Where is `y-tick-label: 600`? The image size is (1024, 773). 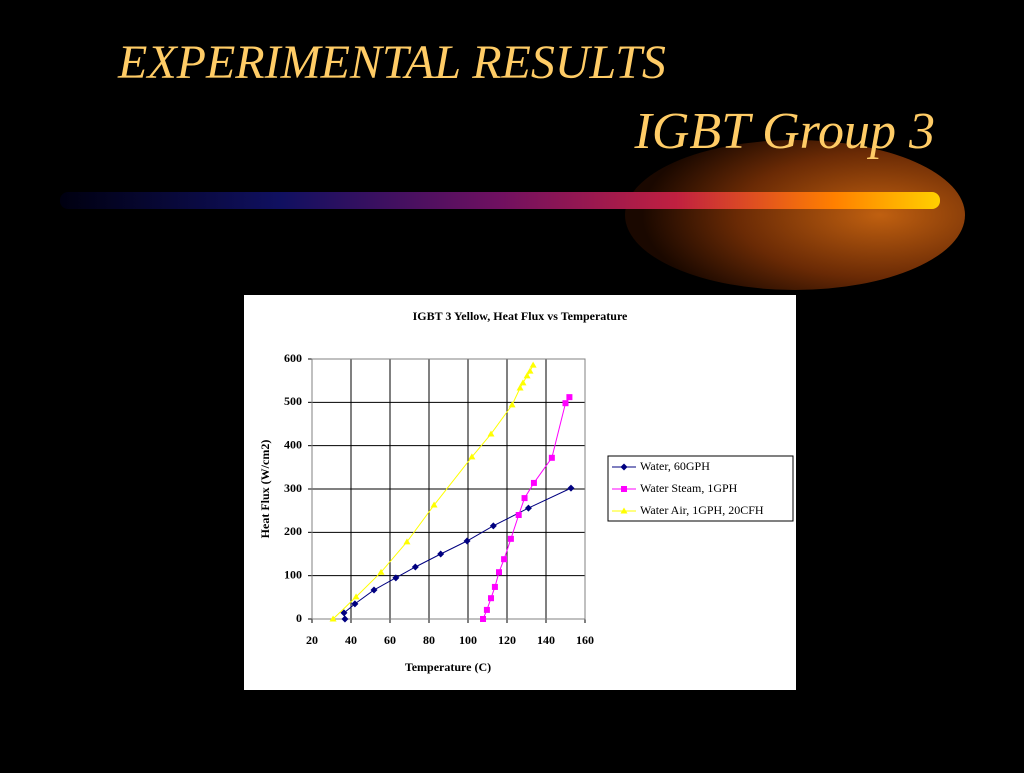 y-tick-label: 600 is located at coordinates (293, 358).